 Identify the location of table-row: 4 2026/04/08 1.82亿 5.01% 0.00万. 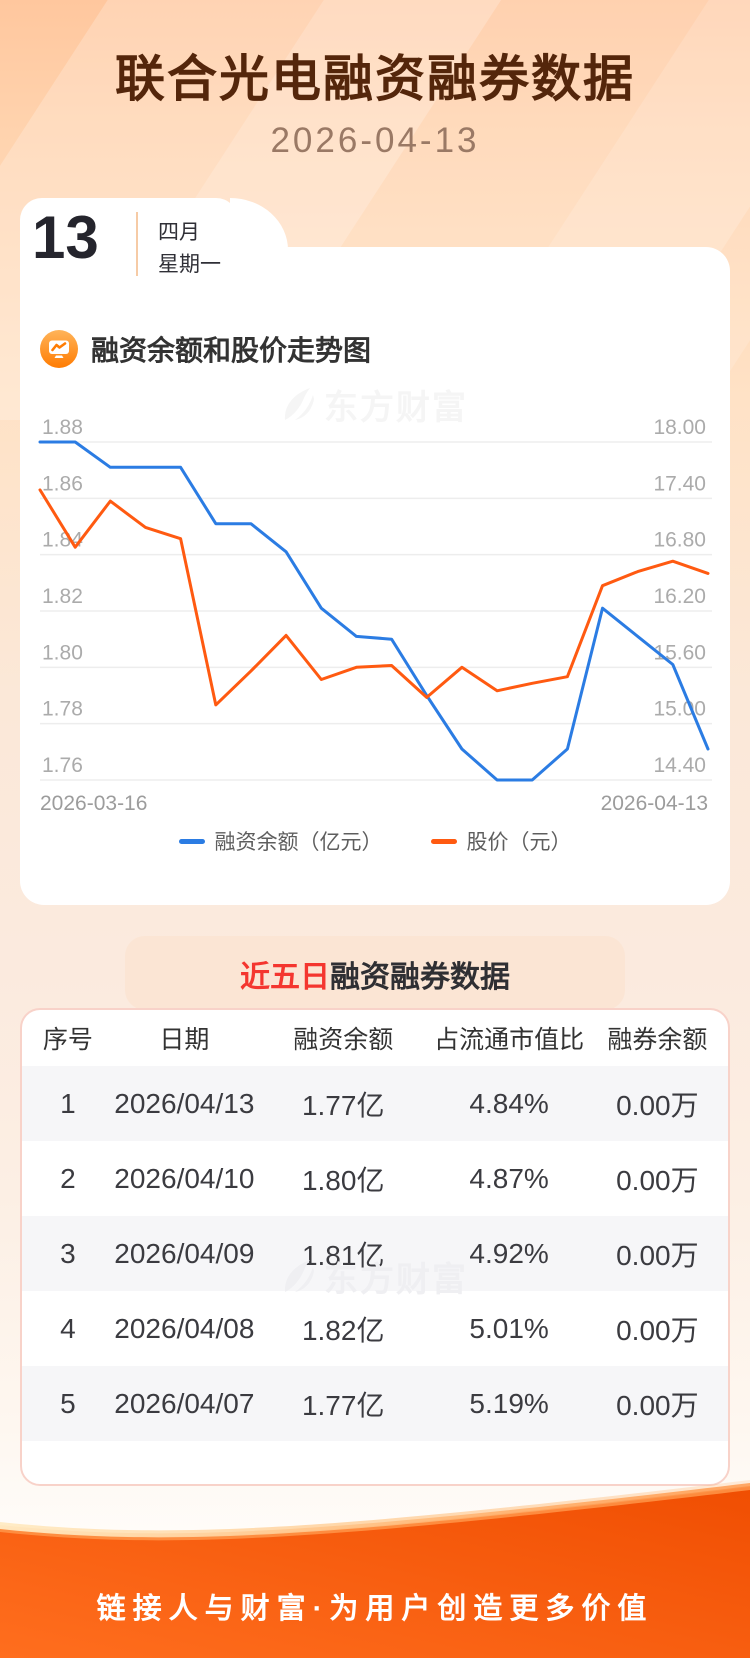
(375, 1328).